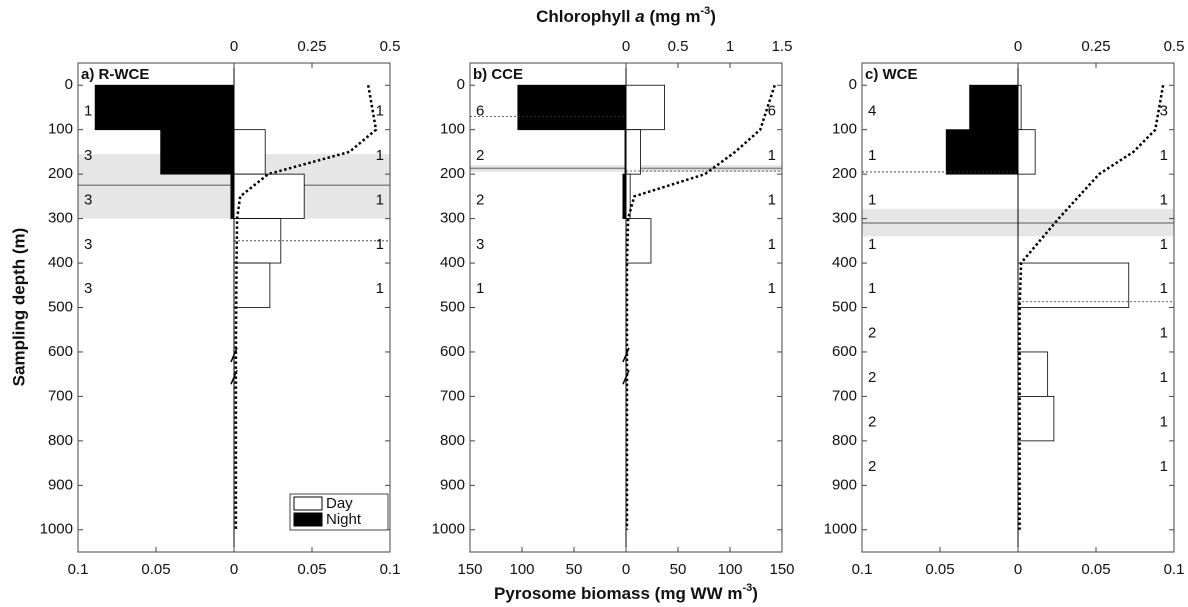  Describe the element at coordinates (772, 110) in the screenshot. I see `count-right: 6` at that location.